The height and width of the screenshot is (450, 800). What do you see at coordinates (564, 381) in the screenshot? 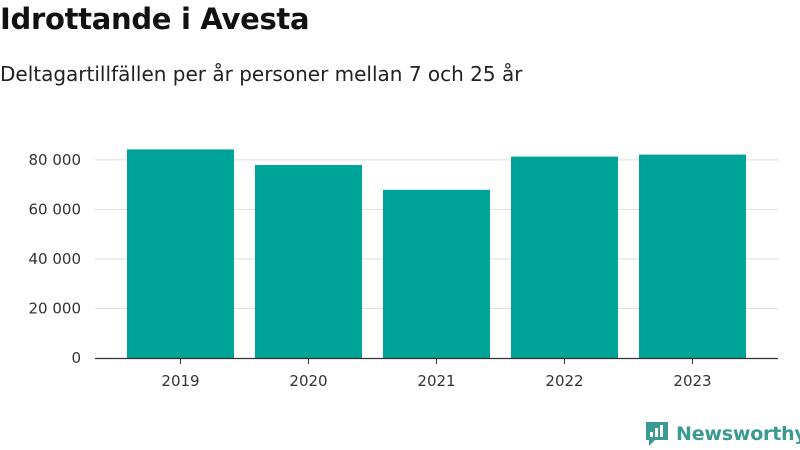
I see `x-tick-label-2022: 2022` at bounding box center [564, 381].